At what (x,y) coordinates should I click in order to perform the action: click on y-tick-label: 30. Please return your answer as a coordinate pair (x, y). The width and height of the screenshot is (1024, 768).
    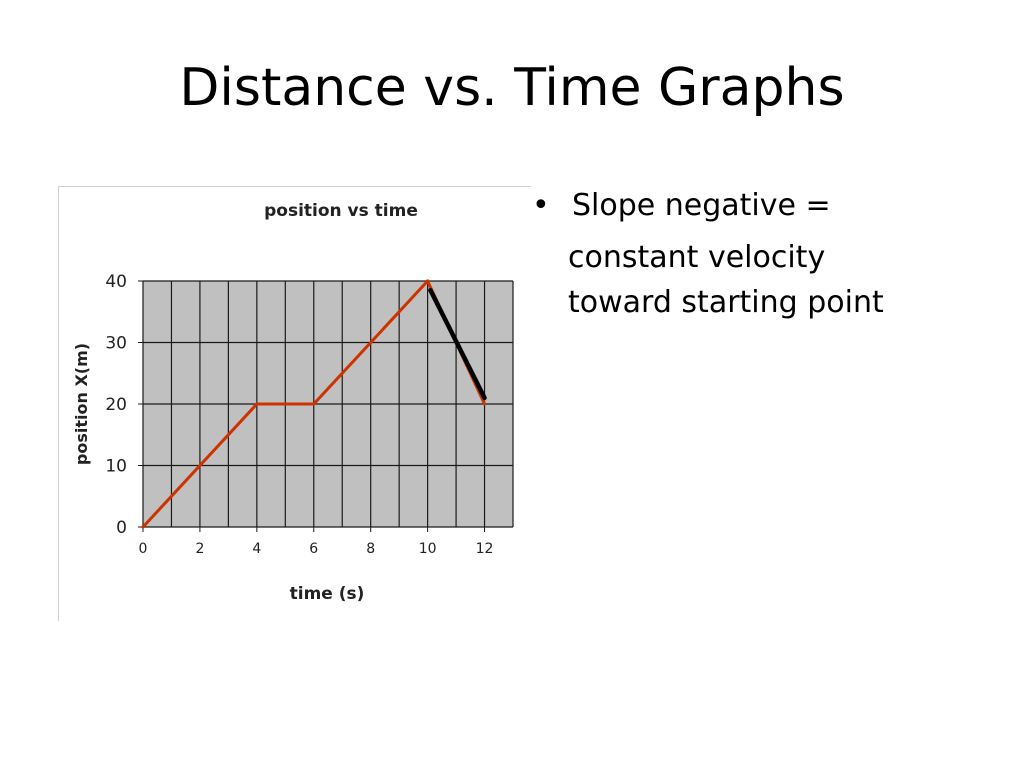
    Looking at the image, I should click on (116, 344).